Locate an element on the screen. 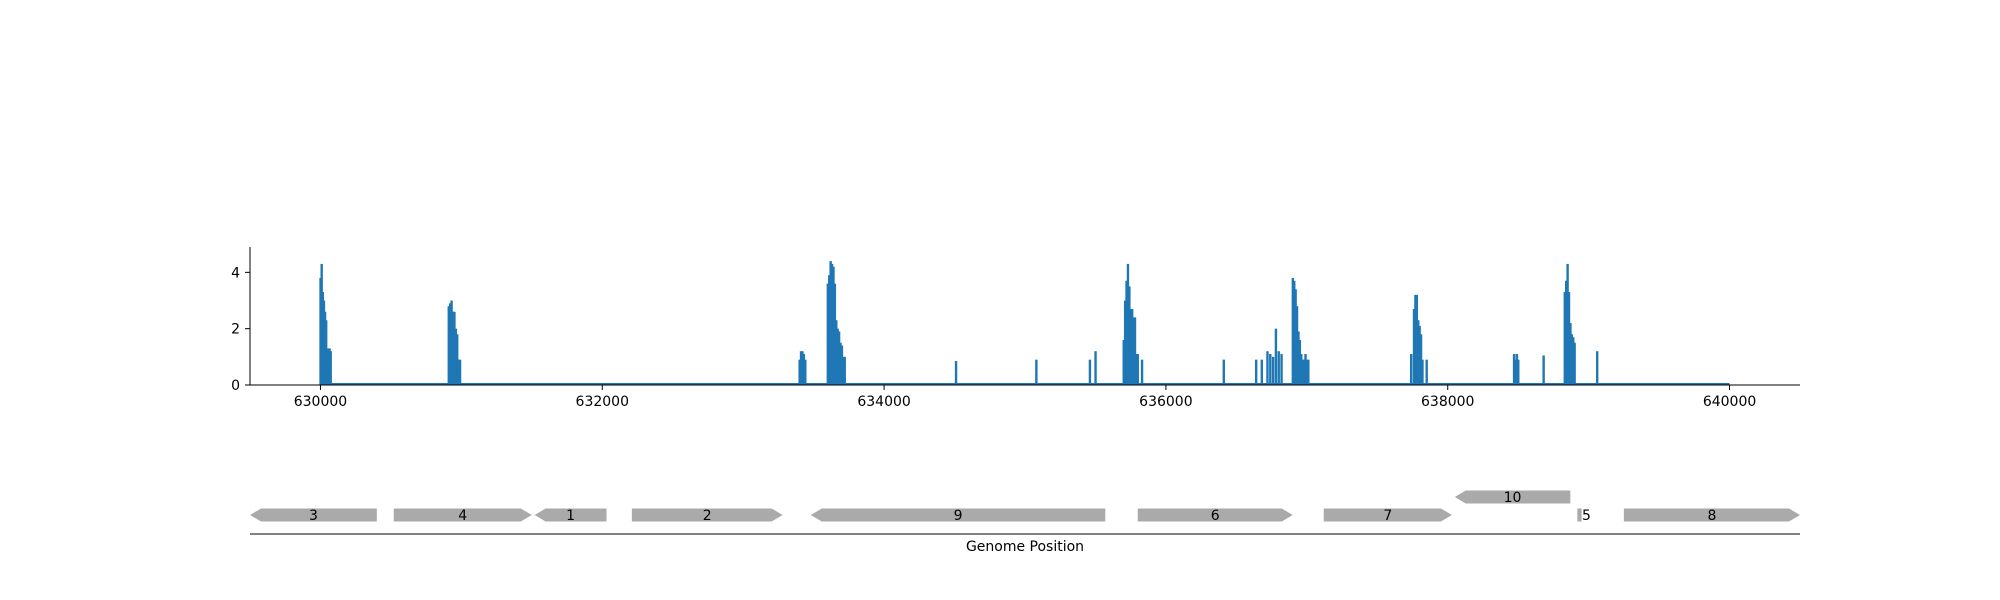  x-tick-label: 632000 is located at coordinates (602, 402).